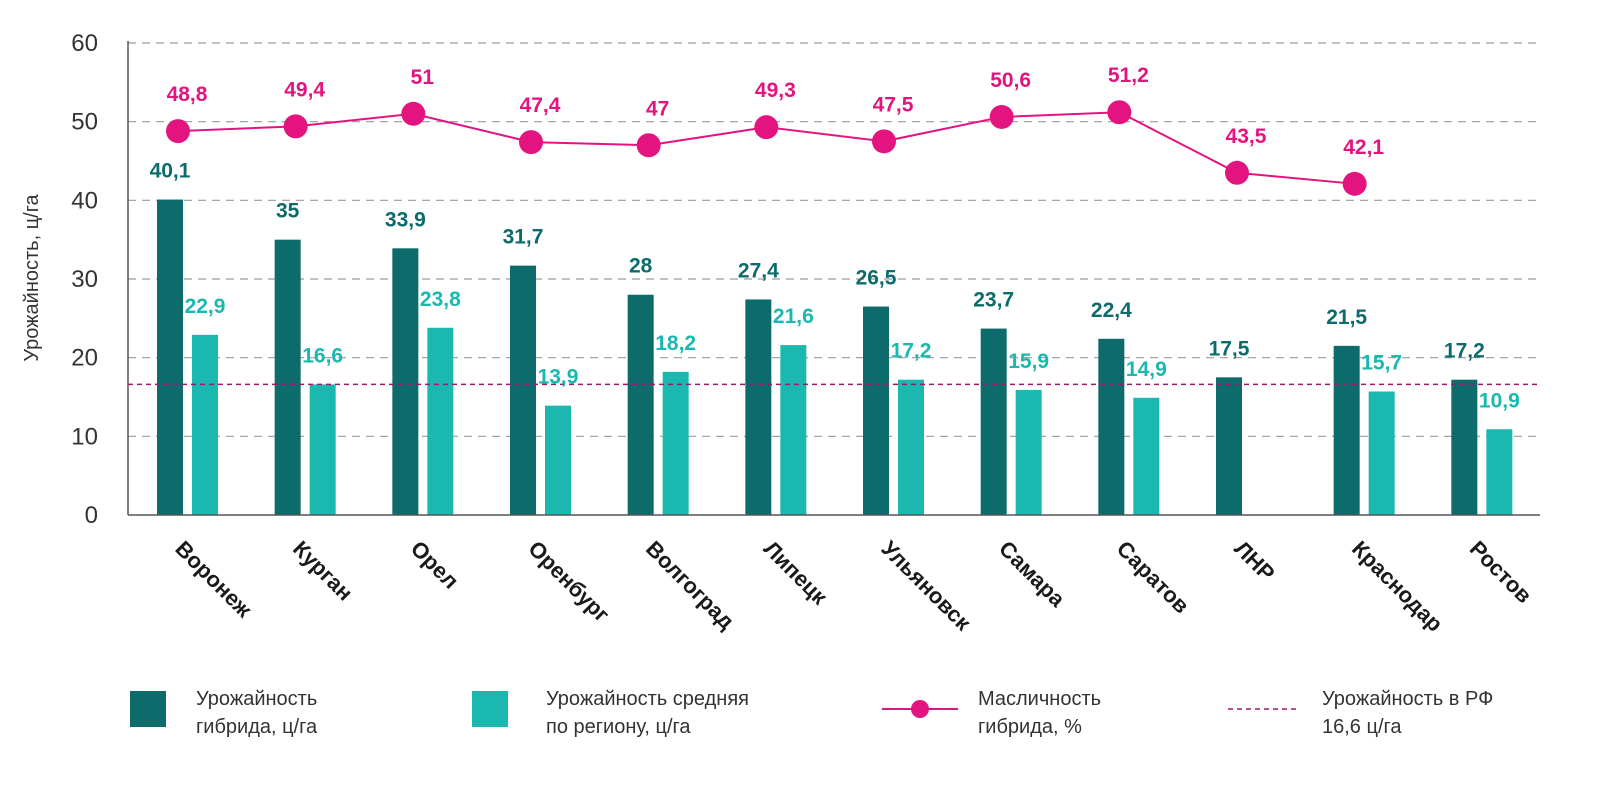 The width and height of the screenshot is (1600, 798). What do you see at coordinates (690, 585) in the screenshot?
I see `x-tick-label: Волгоград` at bounding box center [690, 585].